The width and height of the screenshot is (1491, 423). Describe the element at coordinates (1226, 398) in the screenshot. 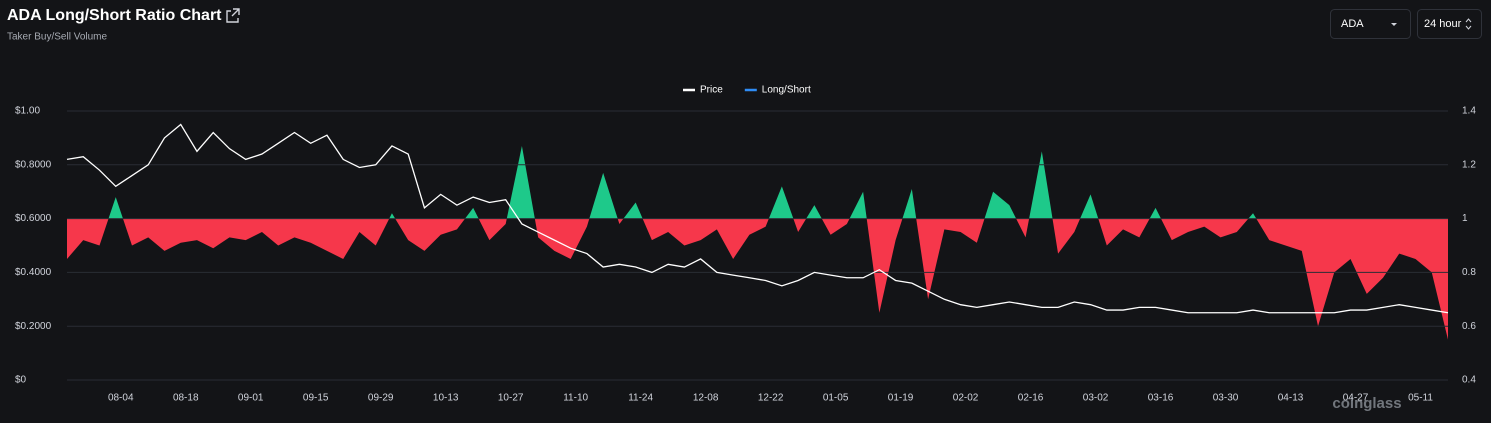

I see `x-tick-label: 03-30` at that location.